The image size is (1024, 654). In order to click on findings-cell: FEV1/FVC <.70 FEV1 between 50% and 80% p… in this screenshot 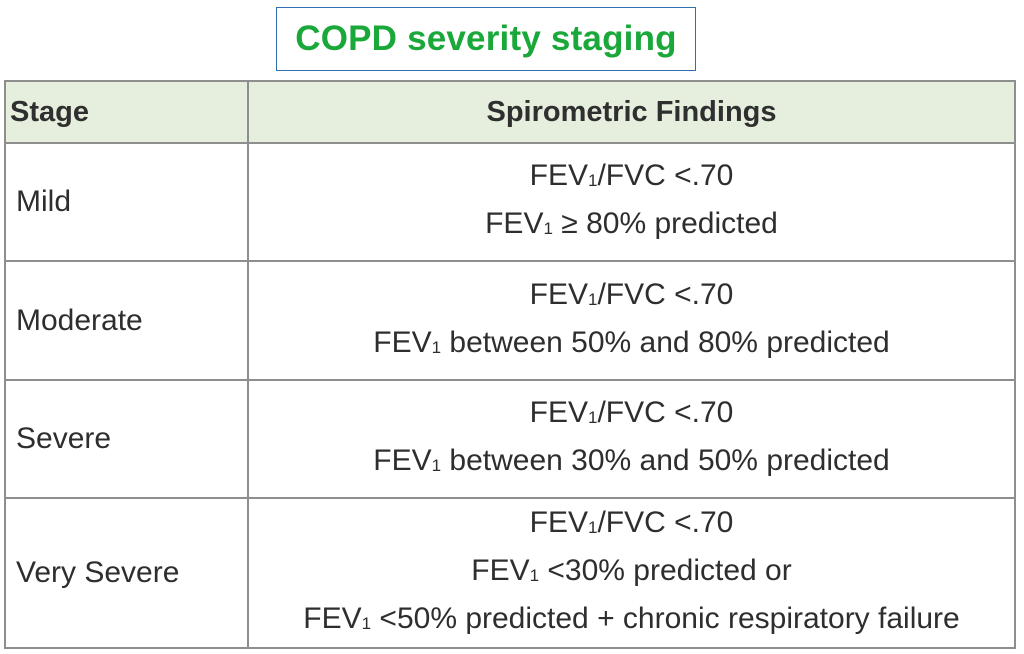, I will do `click(631, 320)`.